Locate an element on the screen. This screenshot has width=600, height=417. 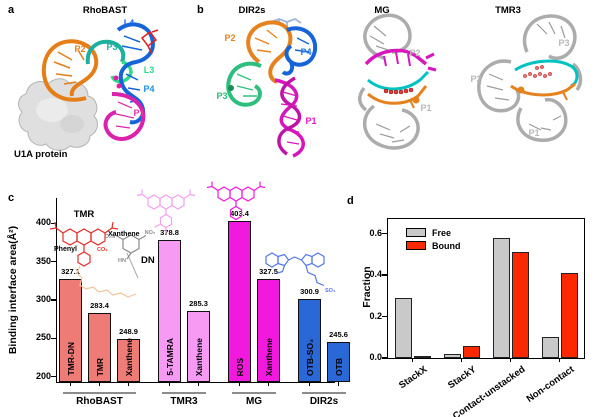
legend-item-free: Free is located at coordinates (451, 233).